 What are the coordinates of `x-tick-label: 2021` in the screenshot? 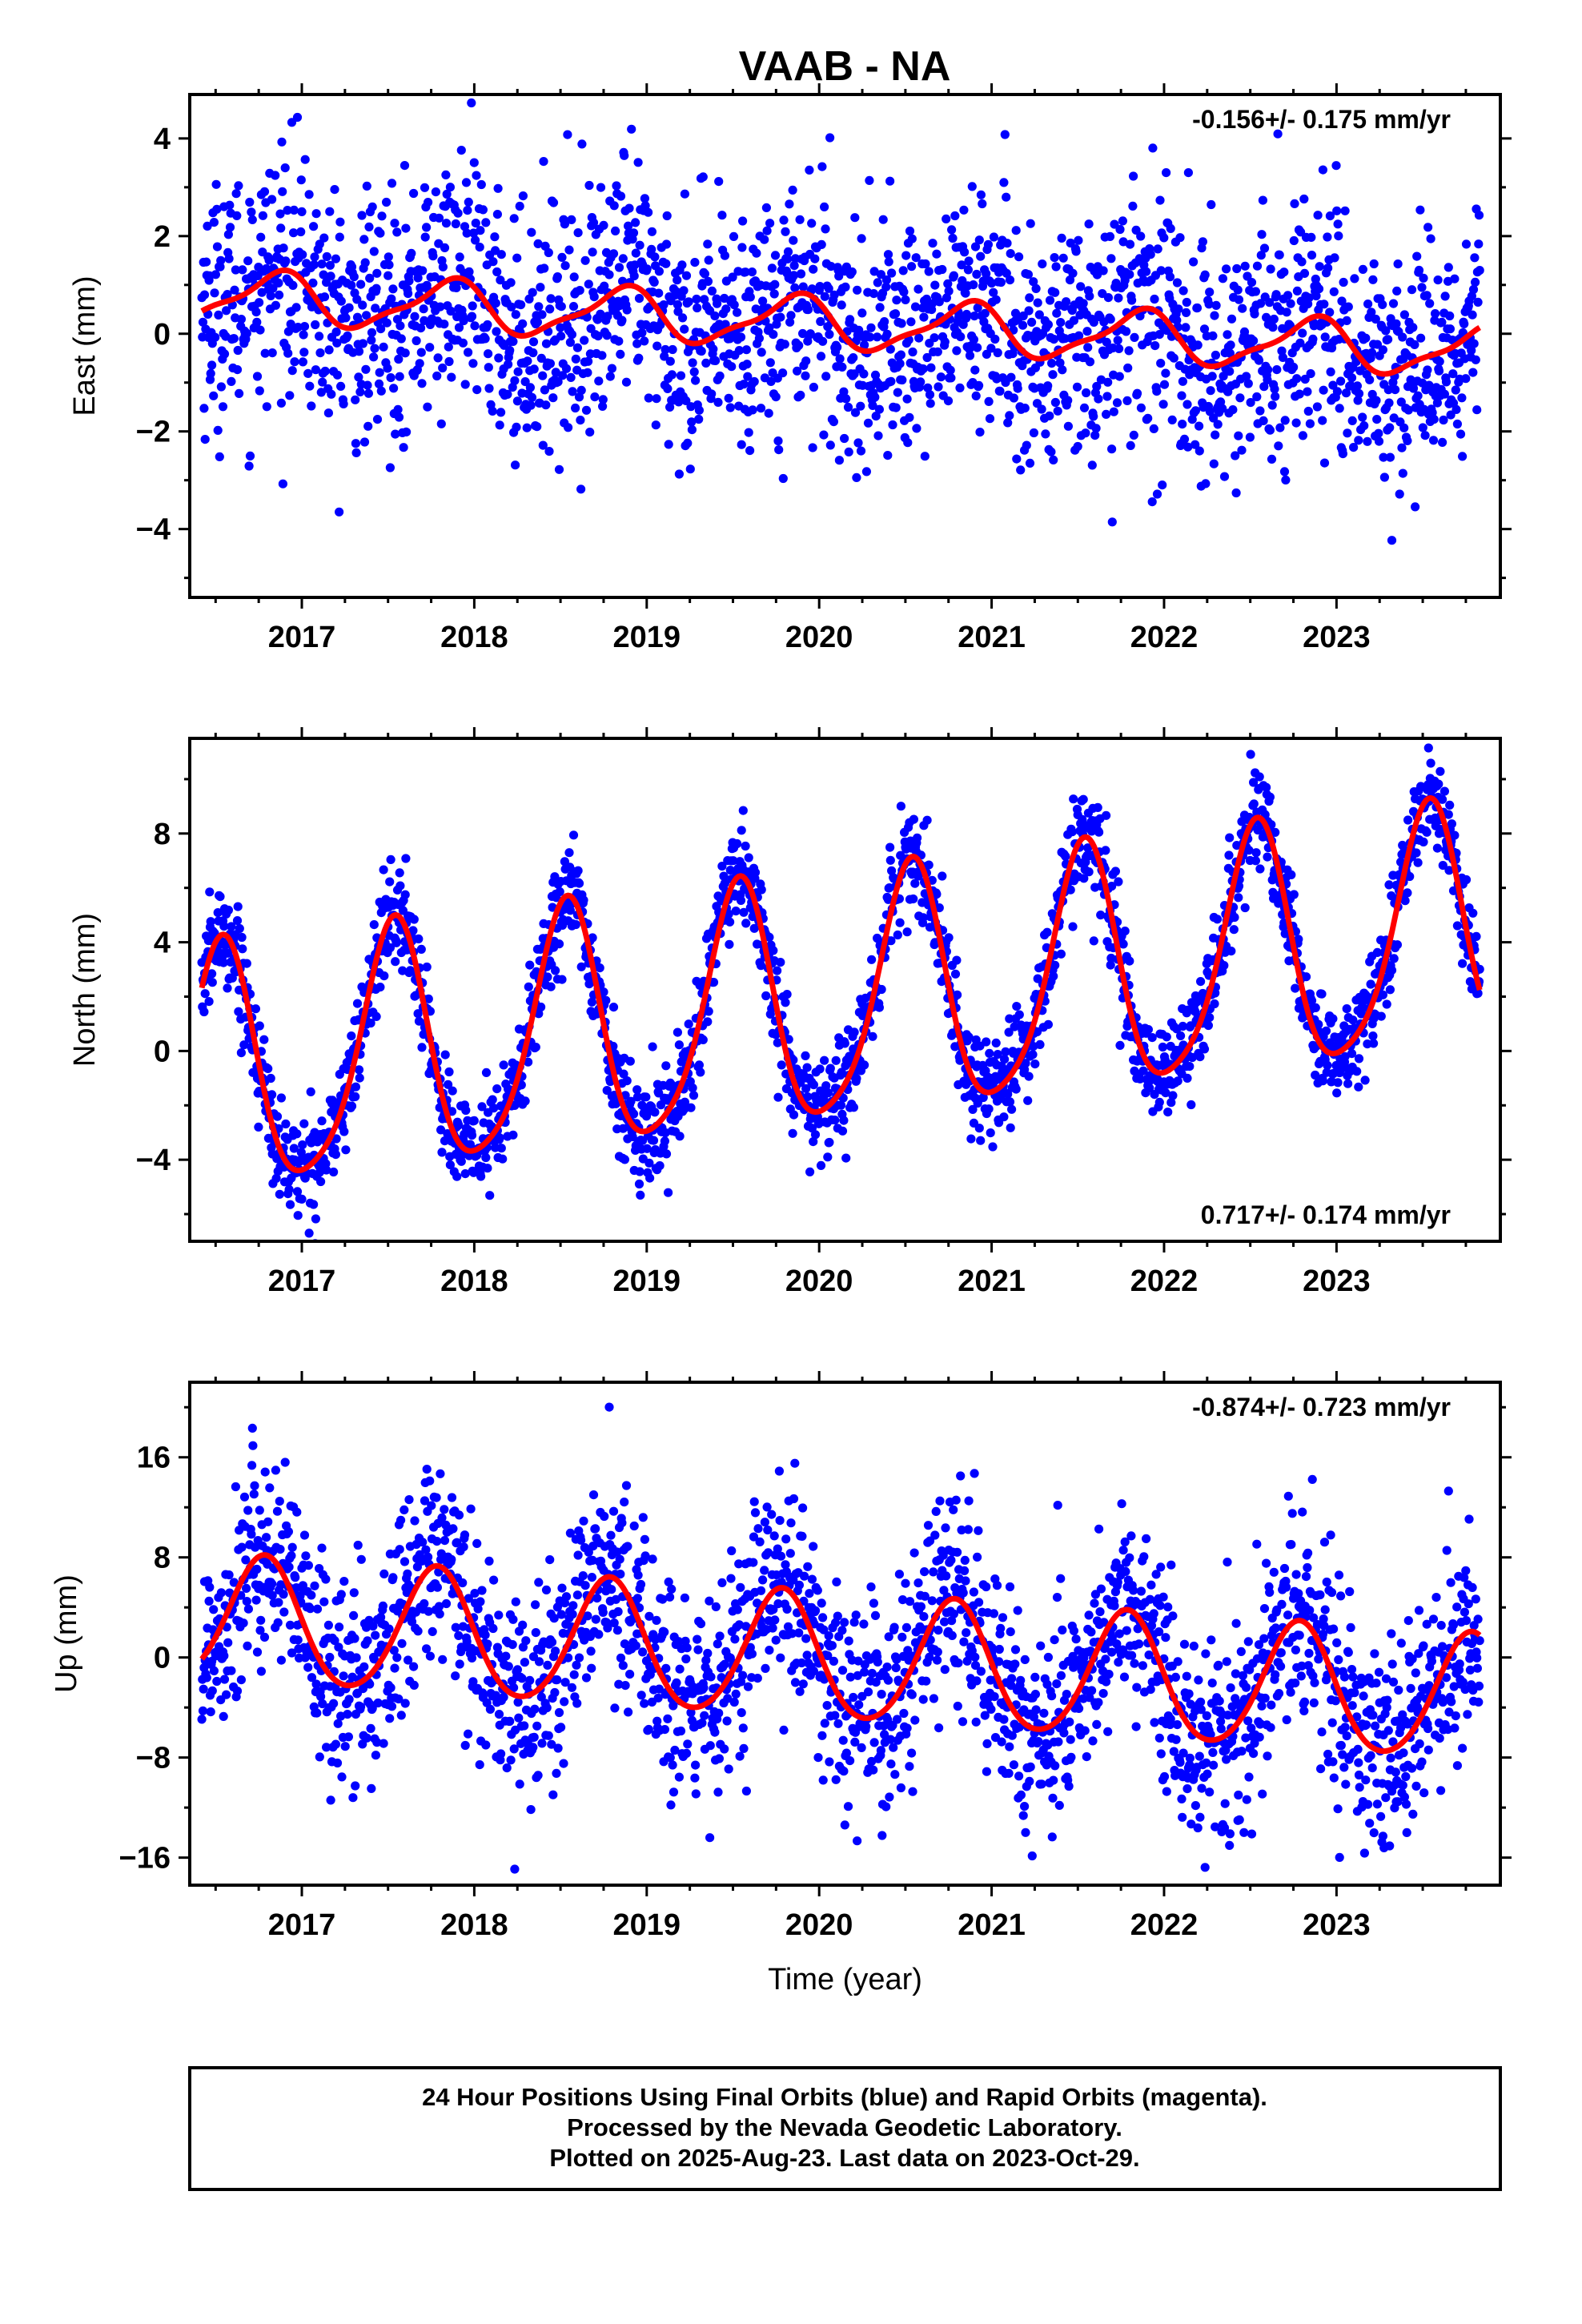 It's located at (992, 637).